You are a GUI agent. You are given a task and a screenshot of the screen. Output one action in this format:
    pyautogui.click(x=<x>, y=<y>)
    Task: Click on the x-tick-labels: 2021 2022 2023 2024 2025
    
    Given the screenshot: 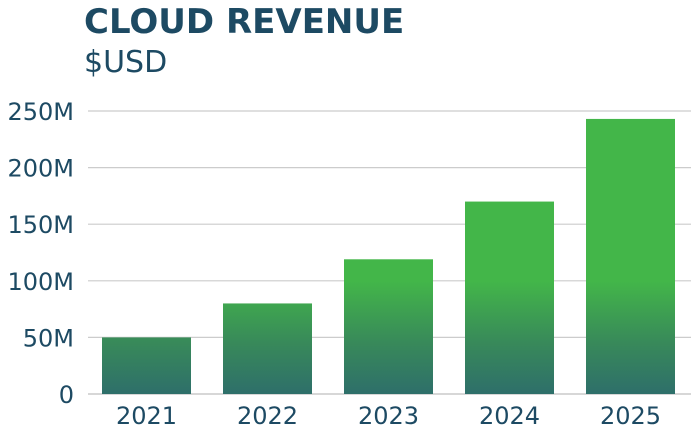 What is the action you would take?
    pyautogui.click(x=388, y=414)
    